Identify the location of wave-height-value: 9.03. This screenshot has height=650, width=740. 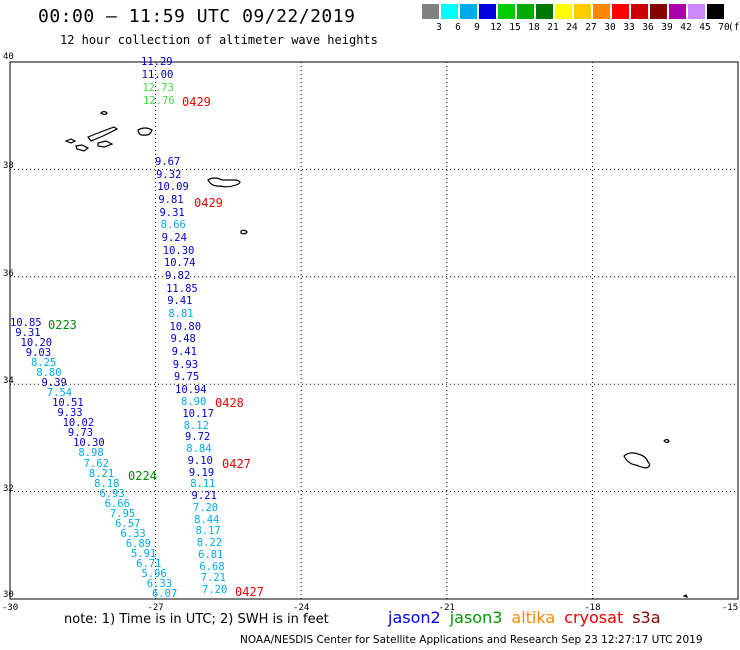
(38, 353).